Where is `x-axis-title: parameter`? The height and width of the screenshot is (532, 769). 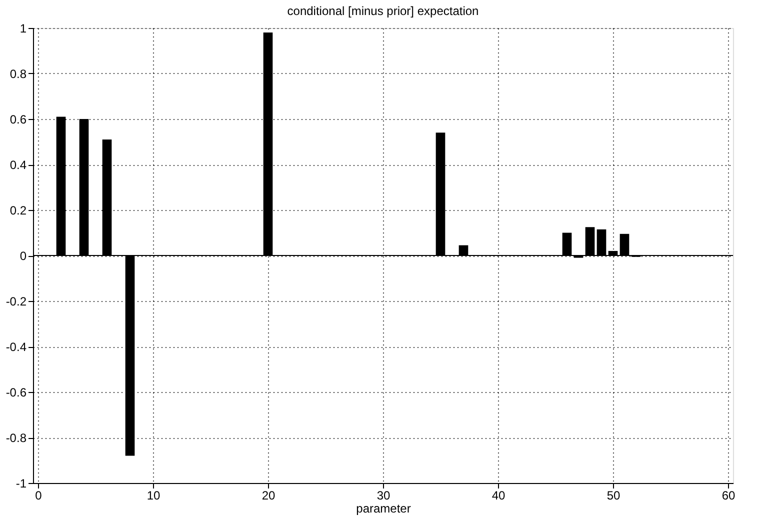
x-axis-title: parameter is located at coordinates (383, 509).